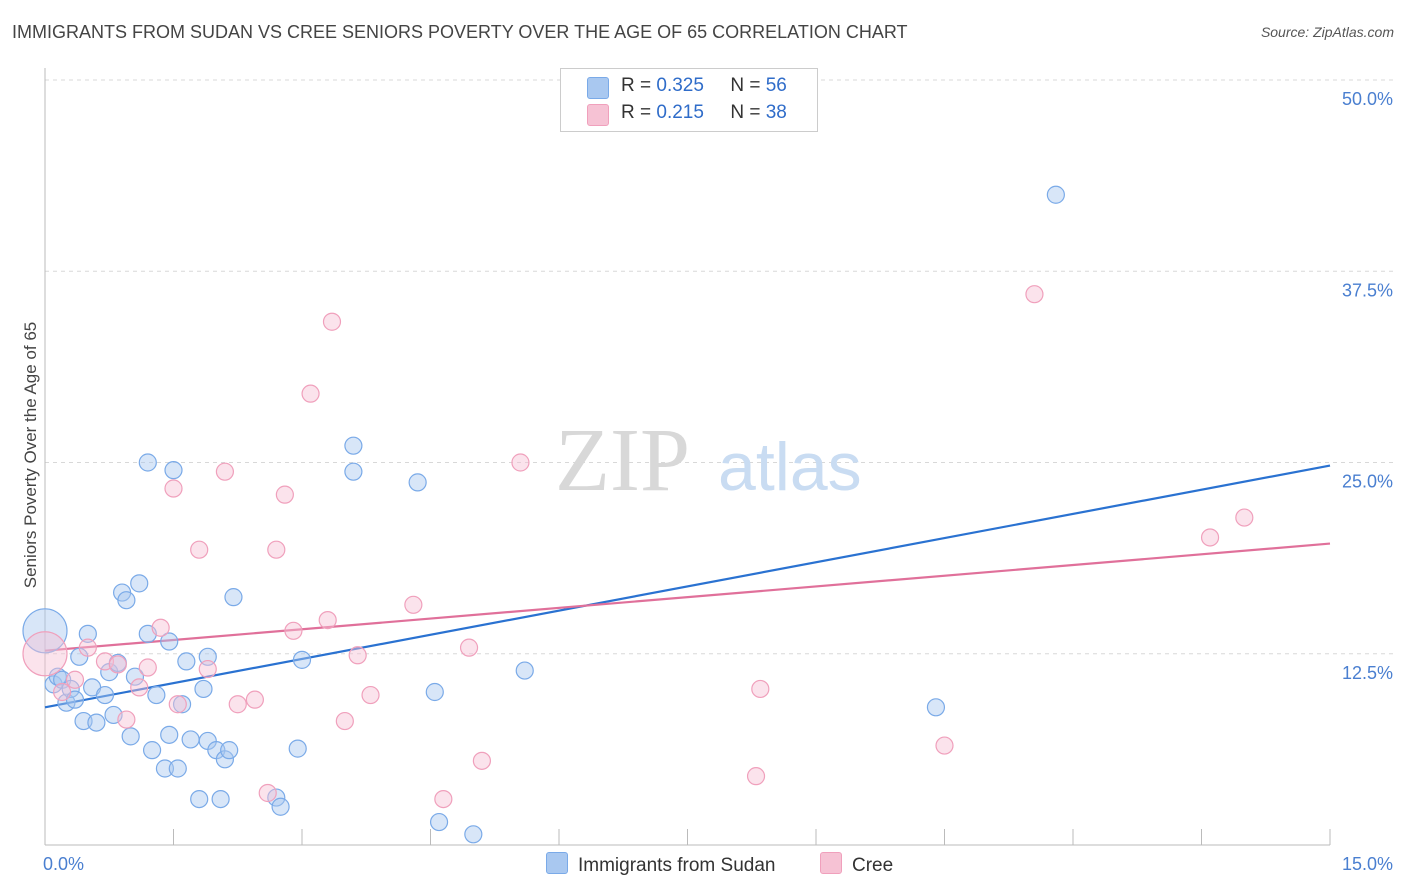 The height and width of the screenshot is (892, 1406). Describe the element at coordinates (689, 100) in the screenshot. I see `legend: R = 0.325 N = 56 R = 0.215 N = 38` at that location.